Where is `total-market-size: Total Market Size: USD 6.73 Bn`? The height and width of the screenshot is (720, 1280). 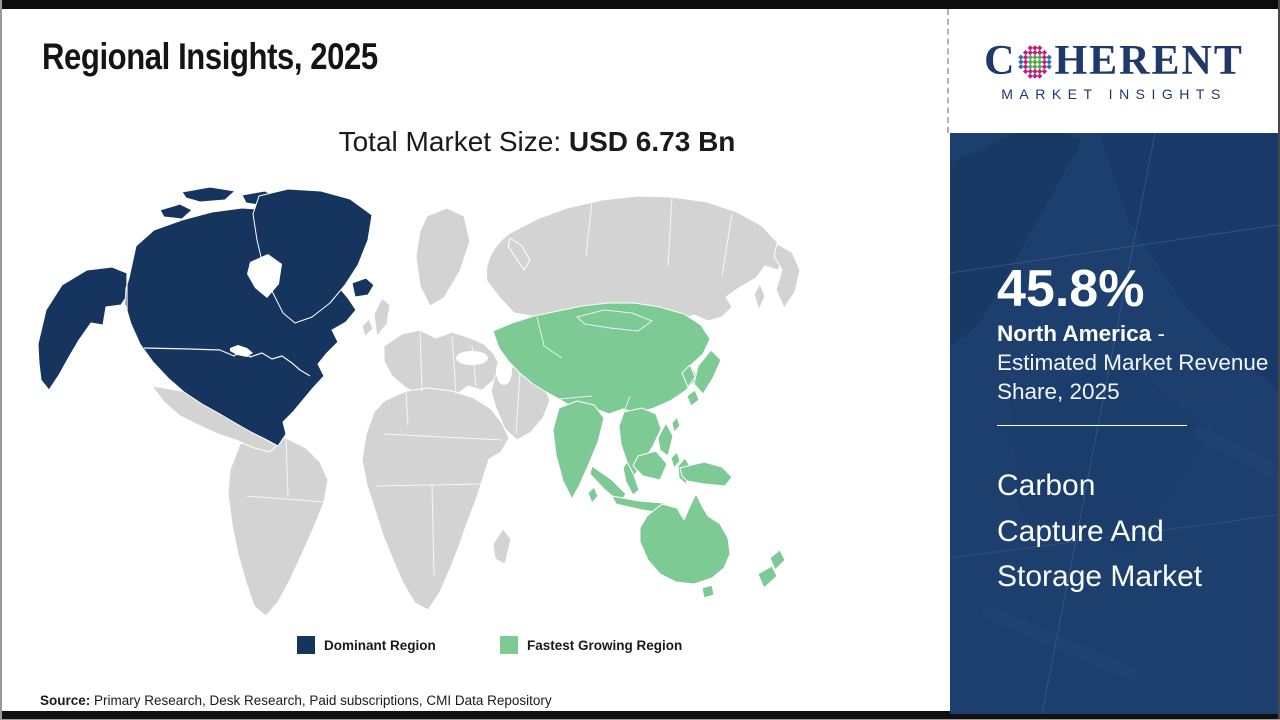
total-market-size: Total Market Size: USD 6.73 Bn is located at coordinates (537, 142).